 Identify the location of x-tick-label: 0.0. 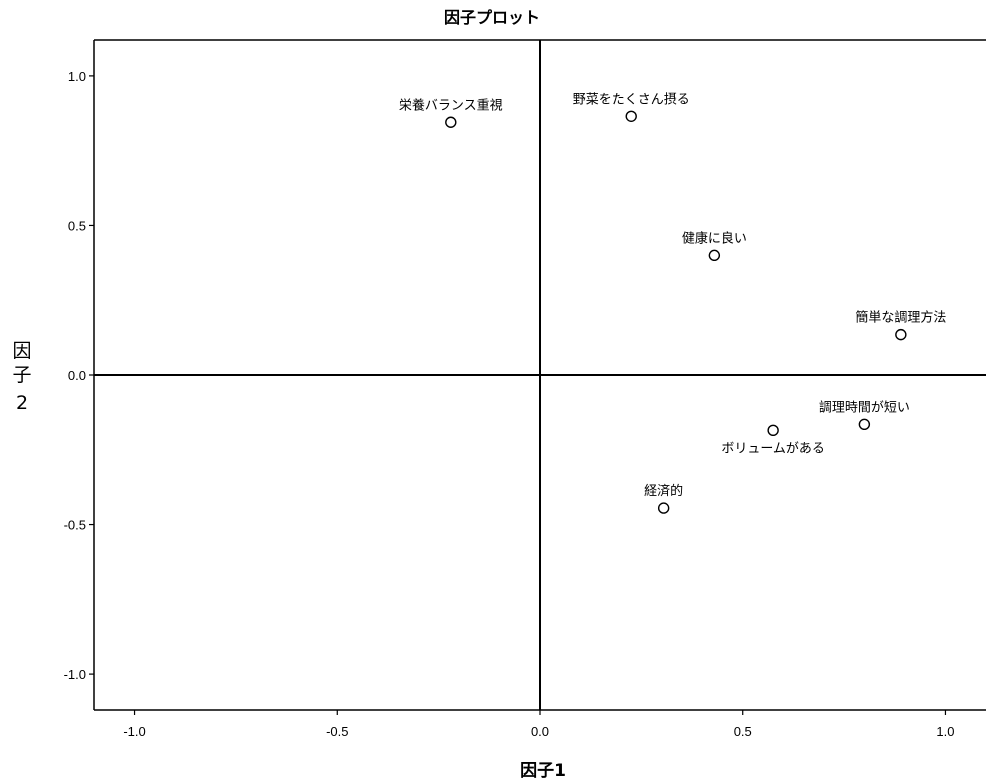
(540, 731).